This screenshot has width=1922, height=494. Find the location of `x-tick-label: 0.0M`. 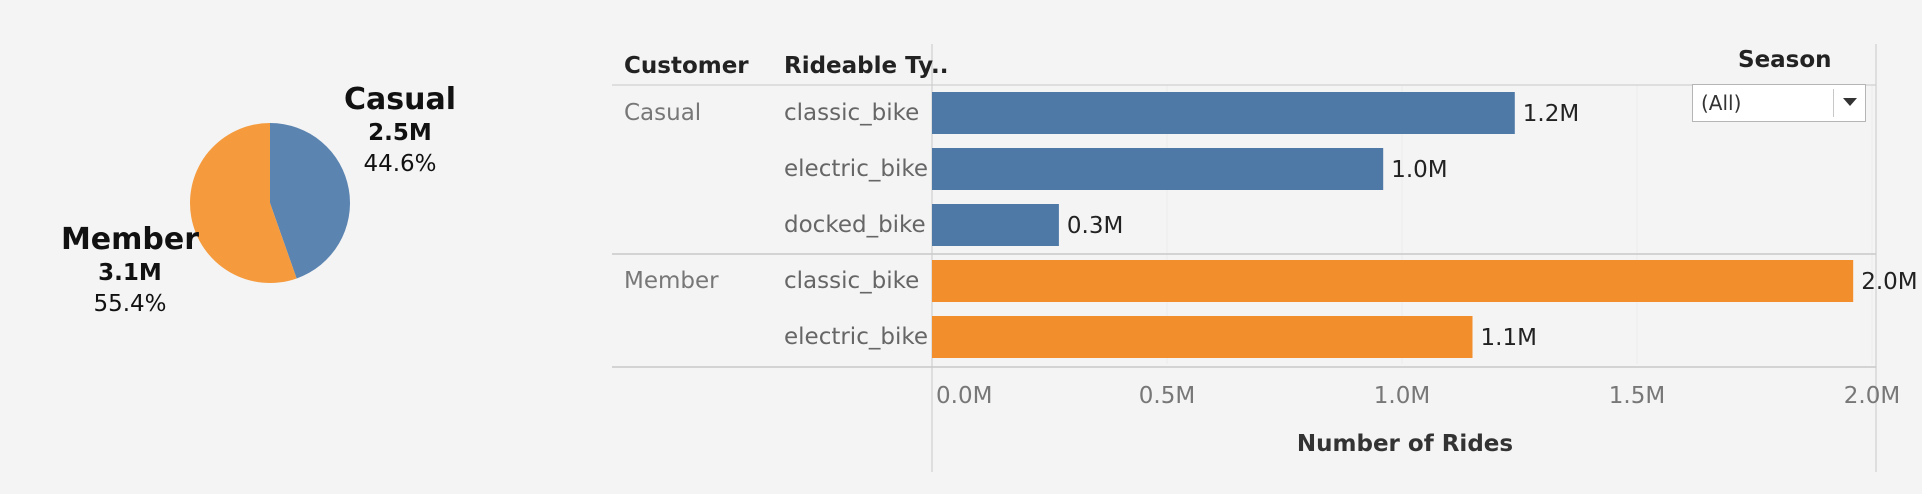

x-tick-label: 0.0M is located at coordinates (964, 396).